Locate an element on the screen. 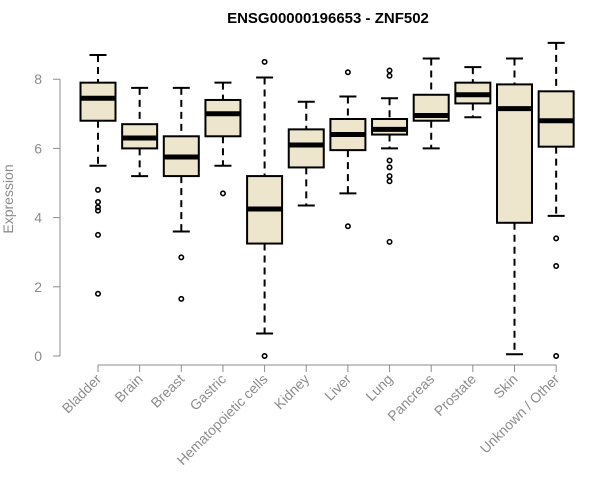 This screenshot has height=500, width=600. box-liver is located at coordinates (348, 149).